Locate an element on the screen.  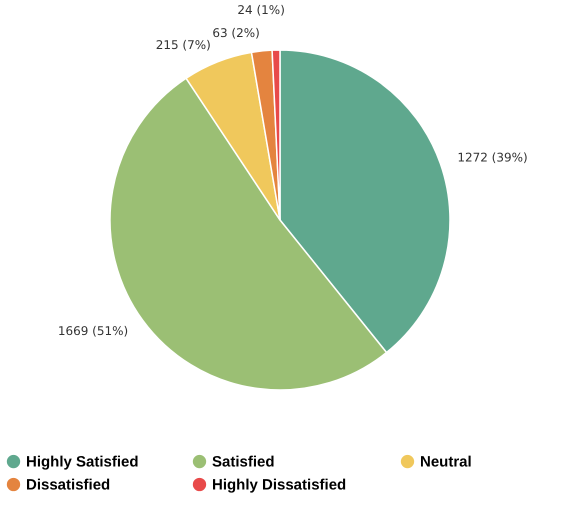
legend-label: Highly Dissatisfied is located at coordinates (279, 485).